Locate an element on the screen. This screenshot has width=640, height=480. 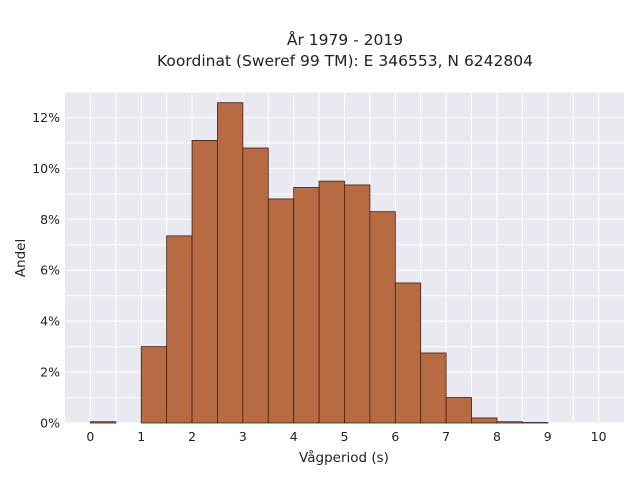
y-tick-label: 4% is located at coordinates (50, 321).